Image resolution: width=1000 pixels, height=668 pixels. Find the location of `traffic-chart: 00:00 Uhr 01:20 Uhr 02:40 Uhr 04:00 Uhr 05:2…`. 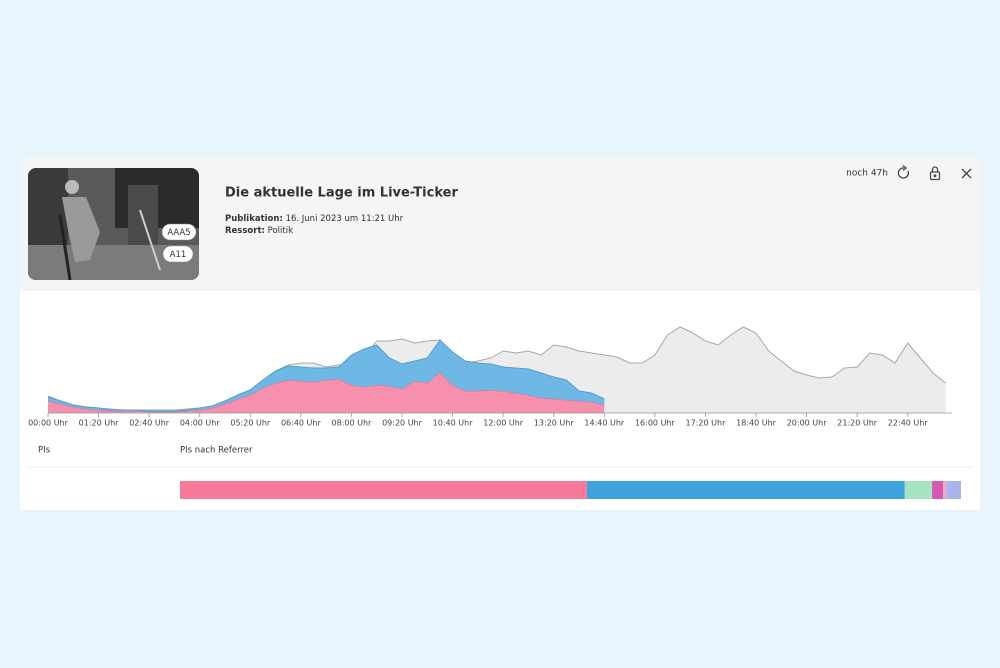

traffic-chart: 00:00 Uhr 01:20 Uhr 02:40 Uhr 04:00 Uhr 05:2… is located at coordinates (490, 377).